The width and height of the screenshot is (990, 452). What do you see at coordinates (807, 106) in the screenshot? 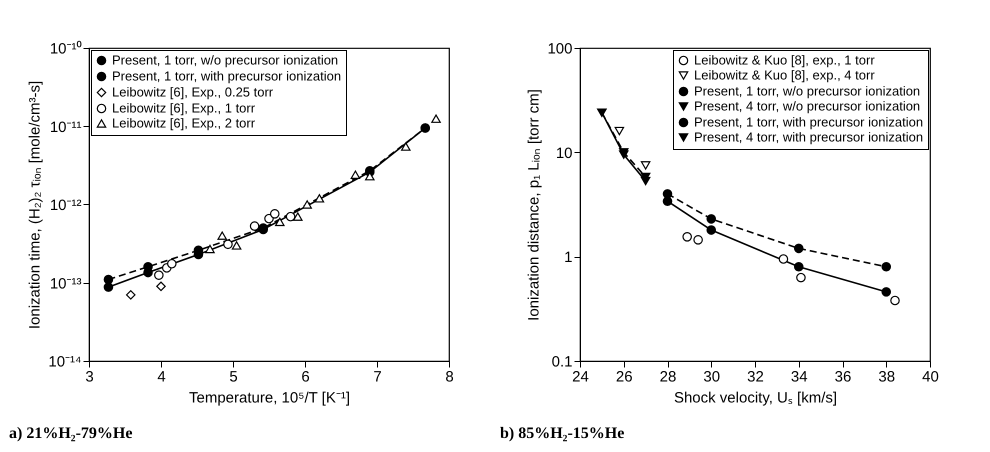
I see `legend-label: Present, 4 torr, w/o precursor ionization` at bounding box center [807, 106].